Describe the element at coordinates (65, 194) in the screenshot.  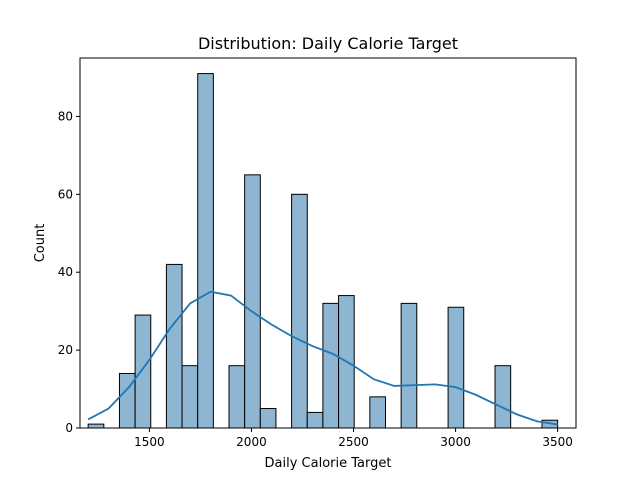
I see `y-tick-label: 60` at that location.